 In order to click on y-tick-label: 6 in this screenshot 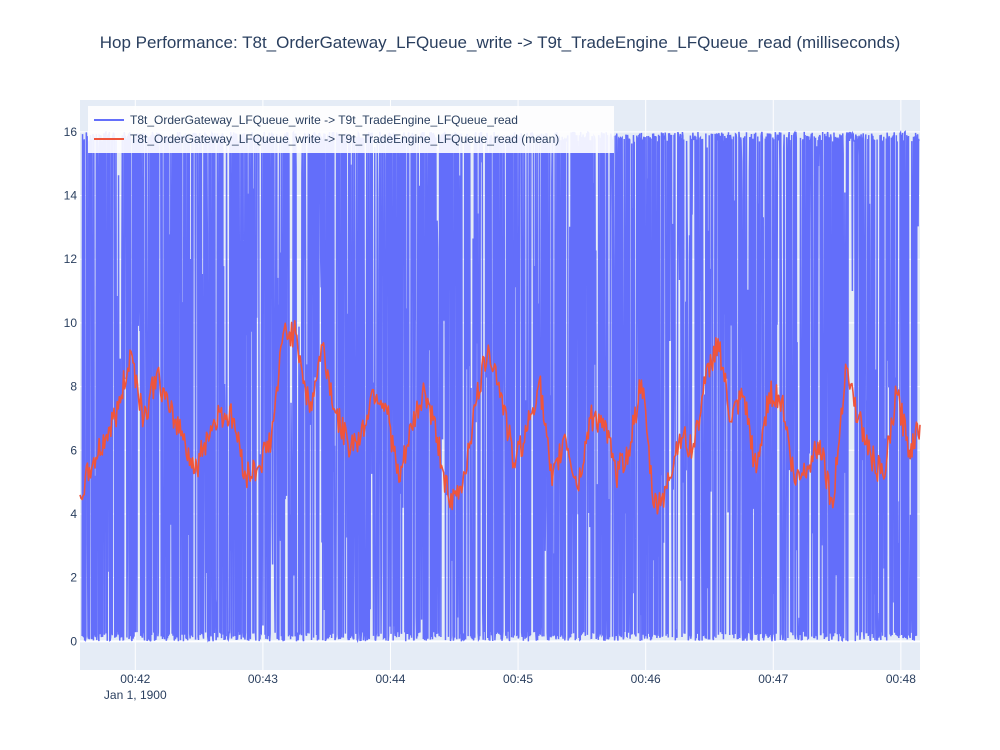, I will do `click(73, 450)`.